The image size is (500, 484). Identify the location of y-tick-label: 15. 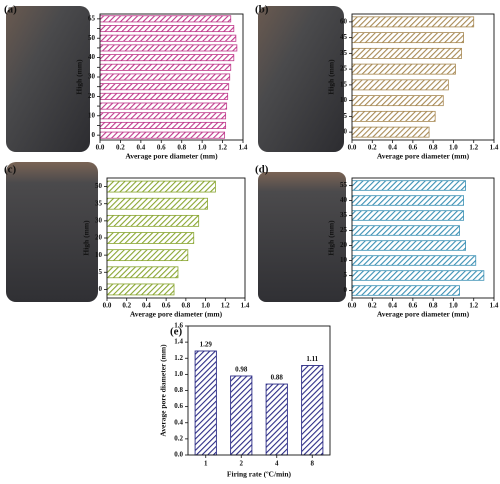
(344, 84).